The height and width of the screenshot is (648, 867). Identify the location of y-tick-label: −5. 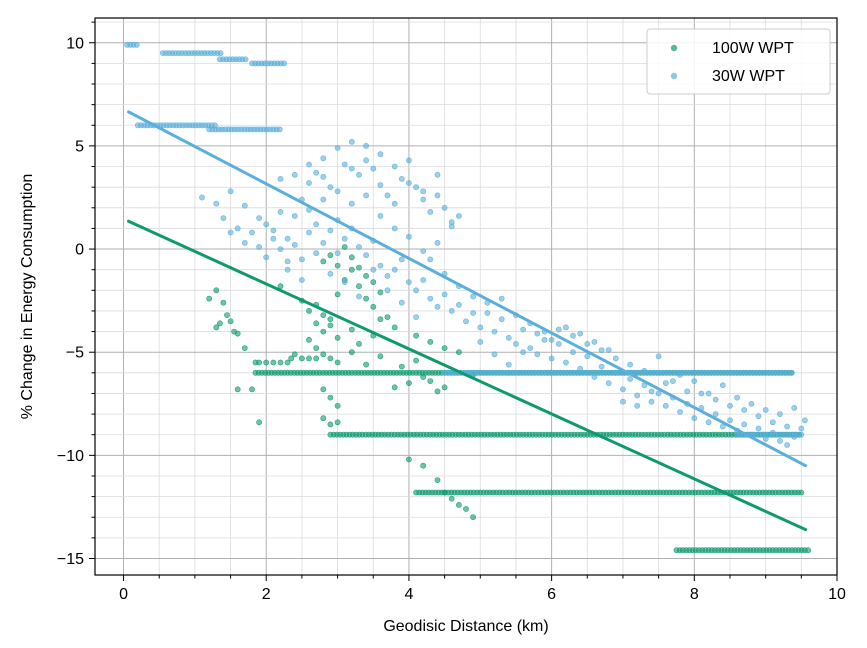
(75, 353).